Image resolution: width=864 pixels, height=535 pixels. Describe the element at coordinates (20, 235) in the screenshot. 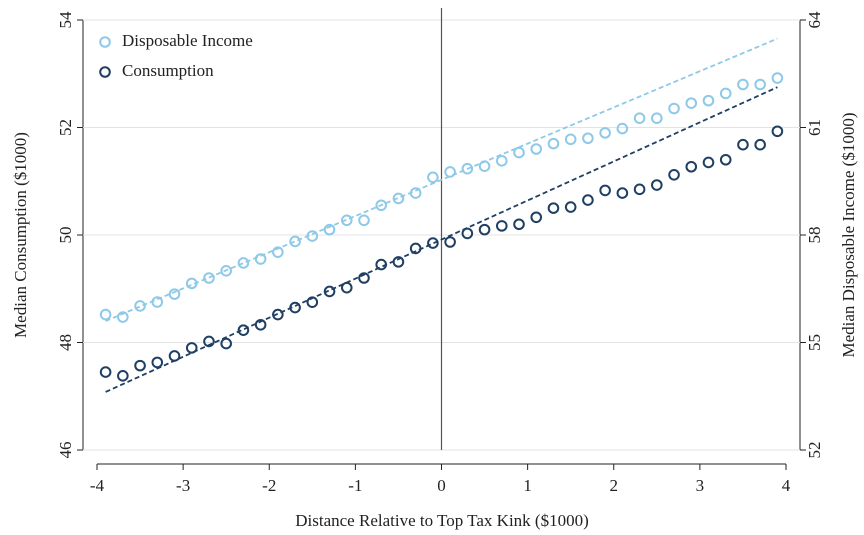

I see `y-axis-label: Median Consumption ($1000)` at that location.